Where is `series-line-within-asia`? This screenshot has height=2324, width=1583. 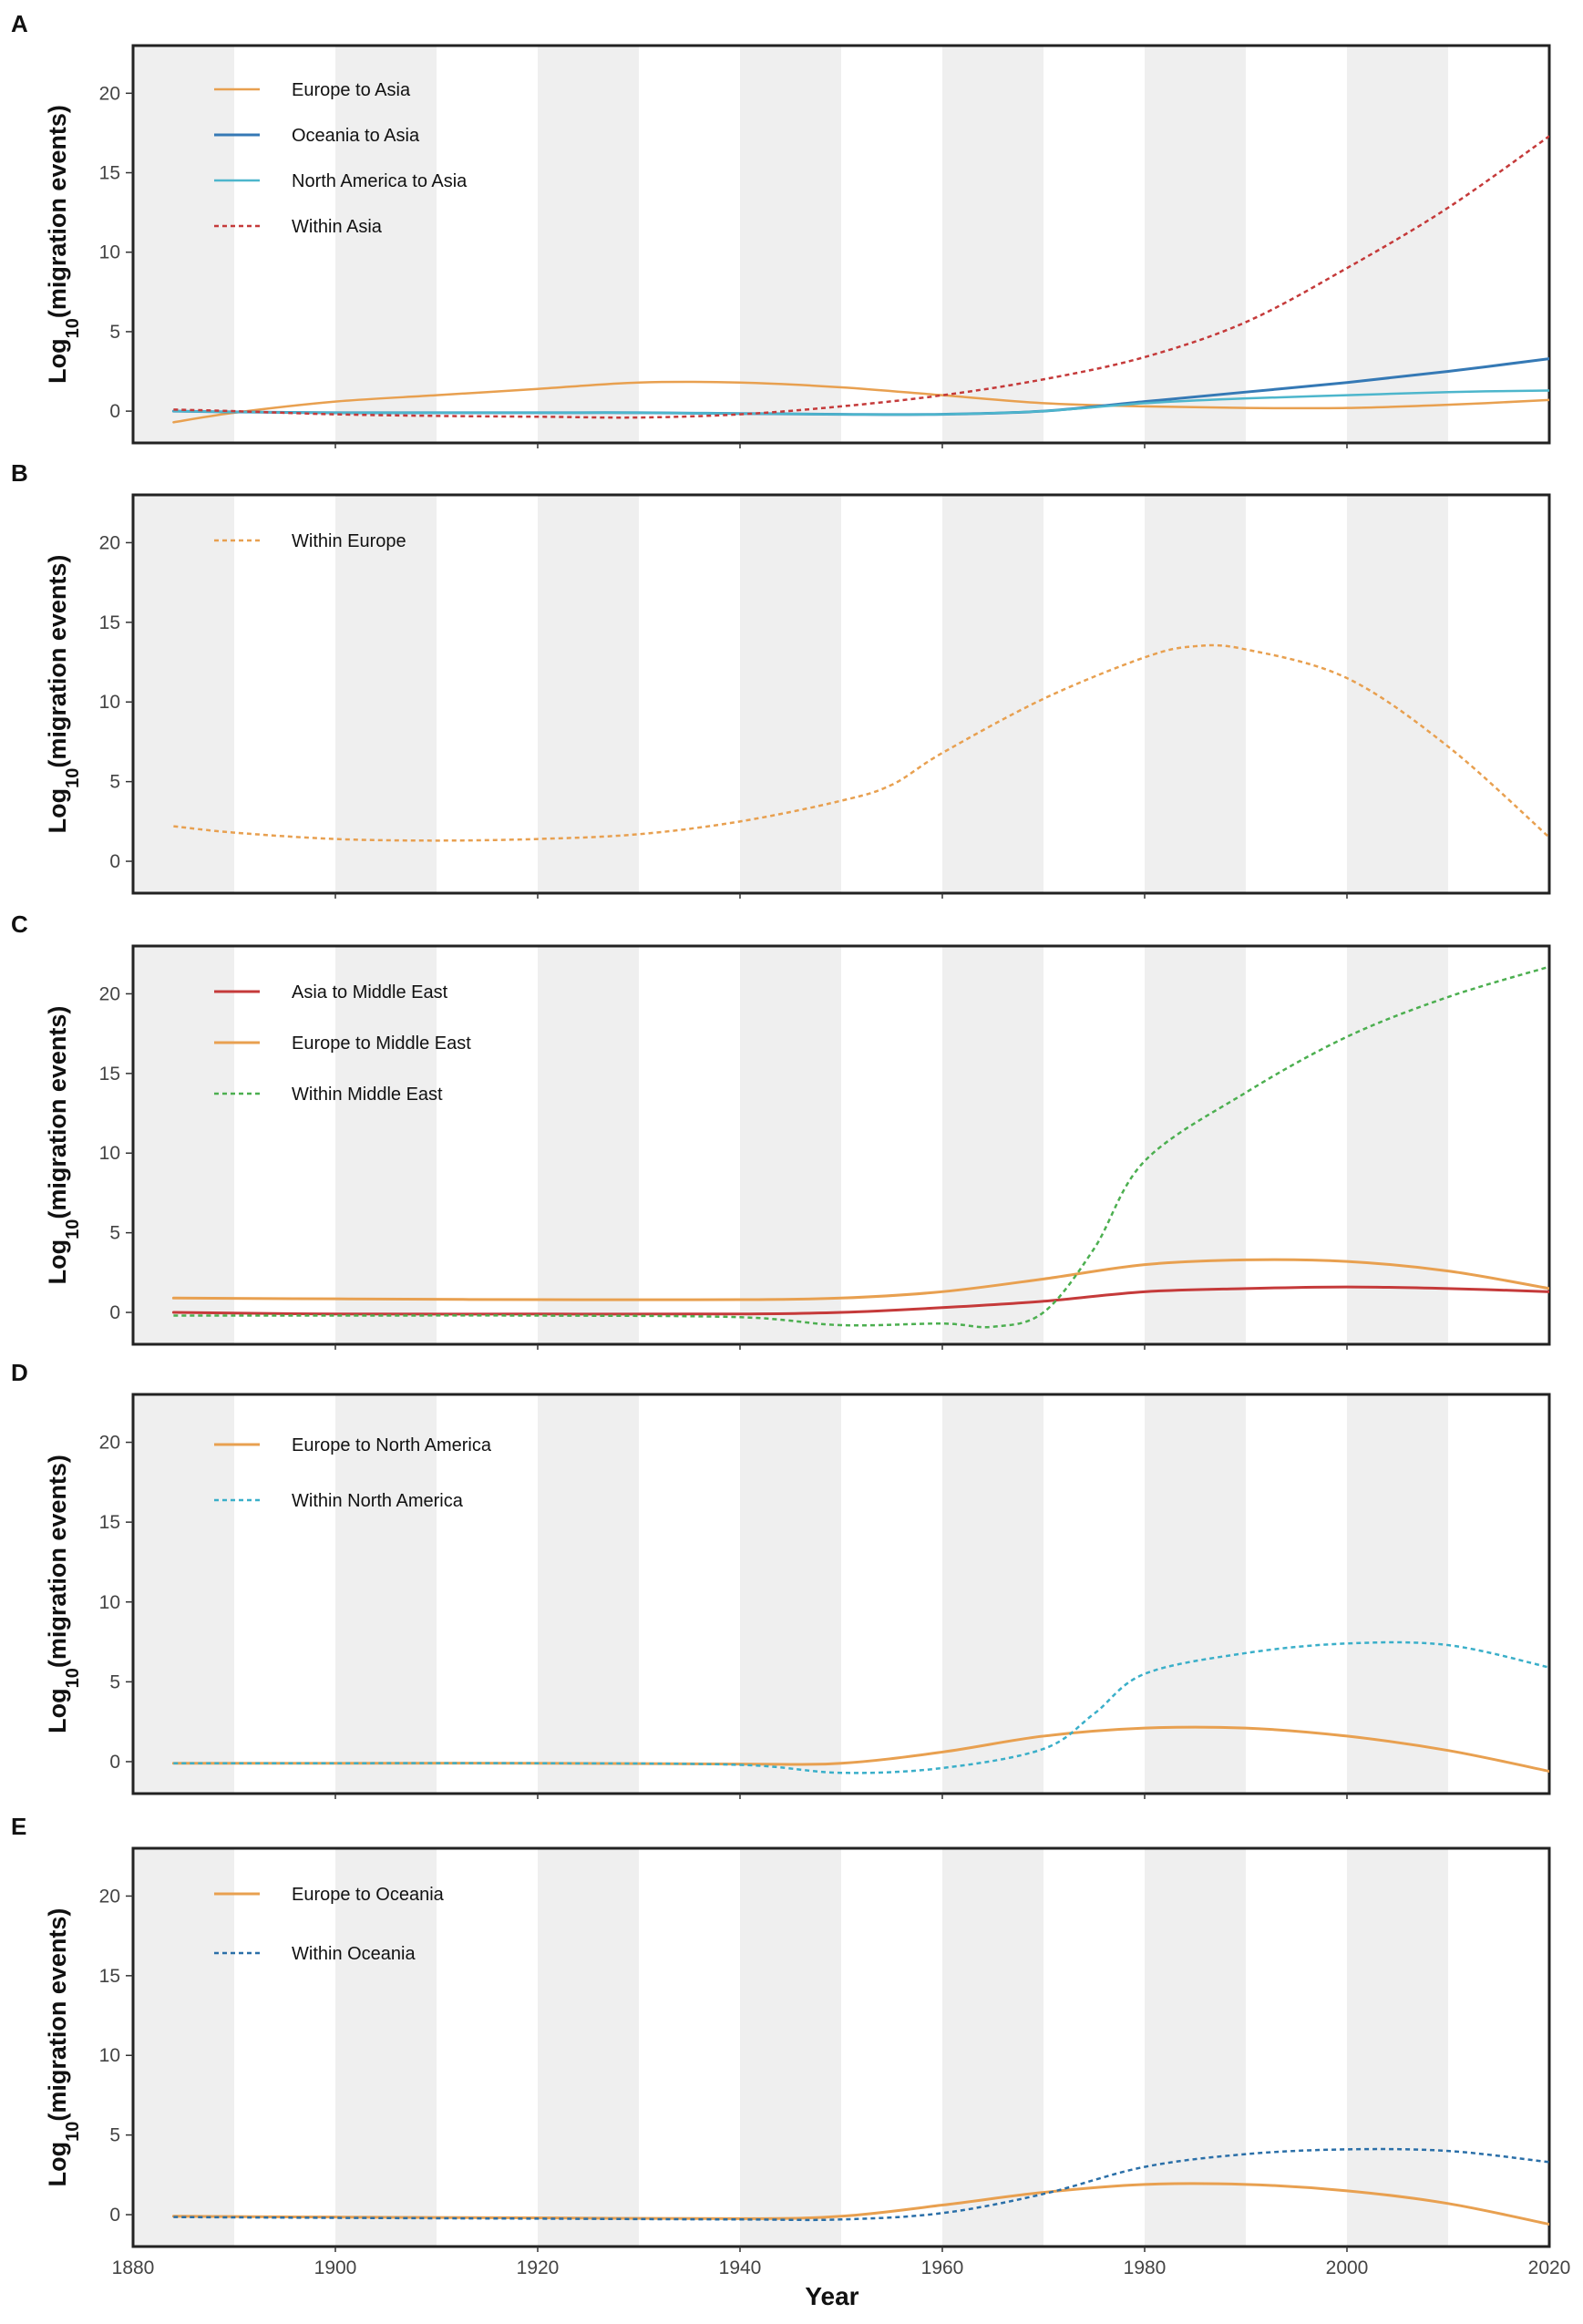
series-line-within-asia is located at coordinates (861, 277).